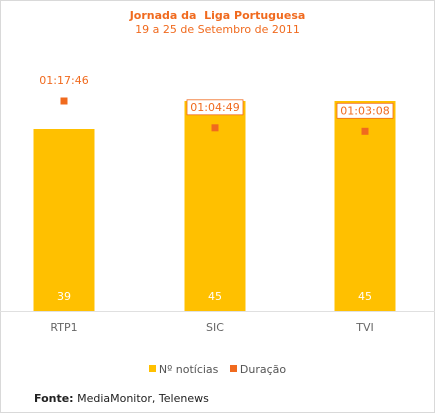  What do you see at coordinates (63, 327) in the screenshot?
I see `category-label-rtp1: RTP1` at bounding box center [63, 327].